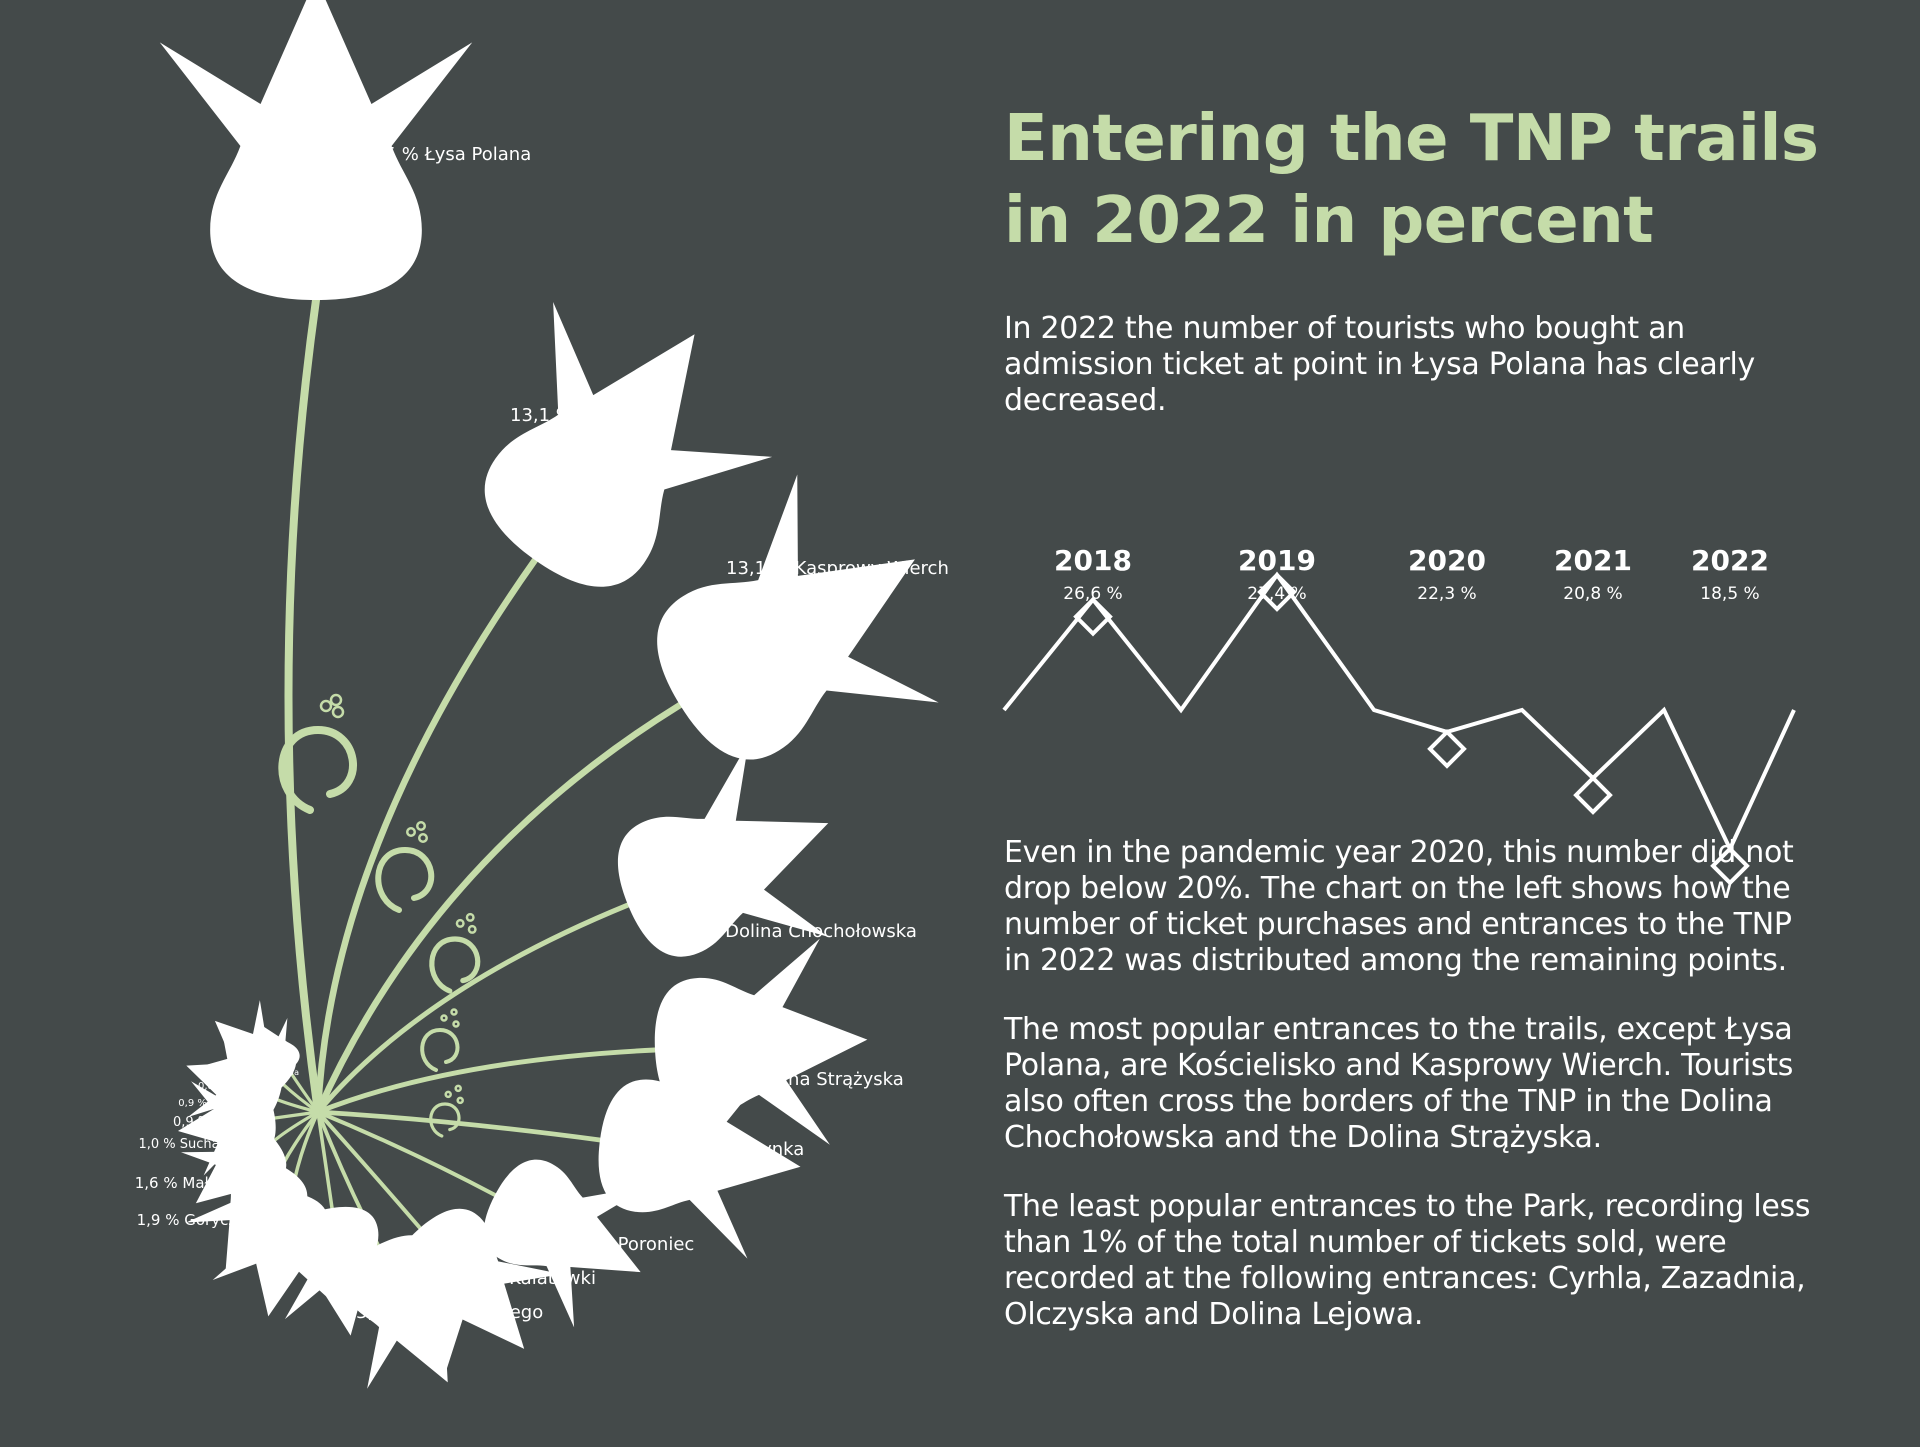 The height and width of the screenshot is (1447, 1920). I want to click on flower-label-dolina-lejowa: 0,1 % Dolina Lejowa, so click(258, 1072).